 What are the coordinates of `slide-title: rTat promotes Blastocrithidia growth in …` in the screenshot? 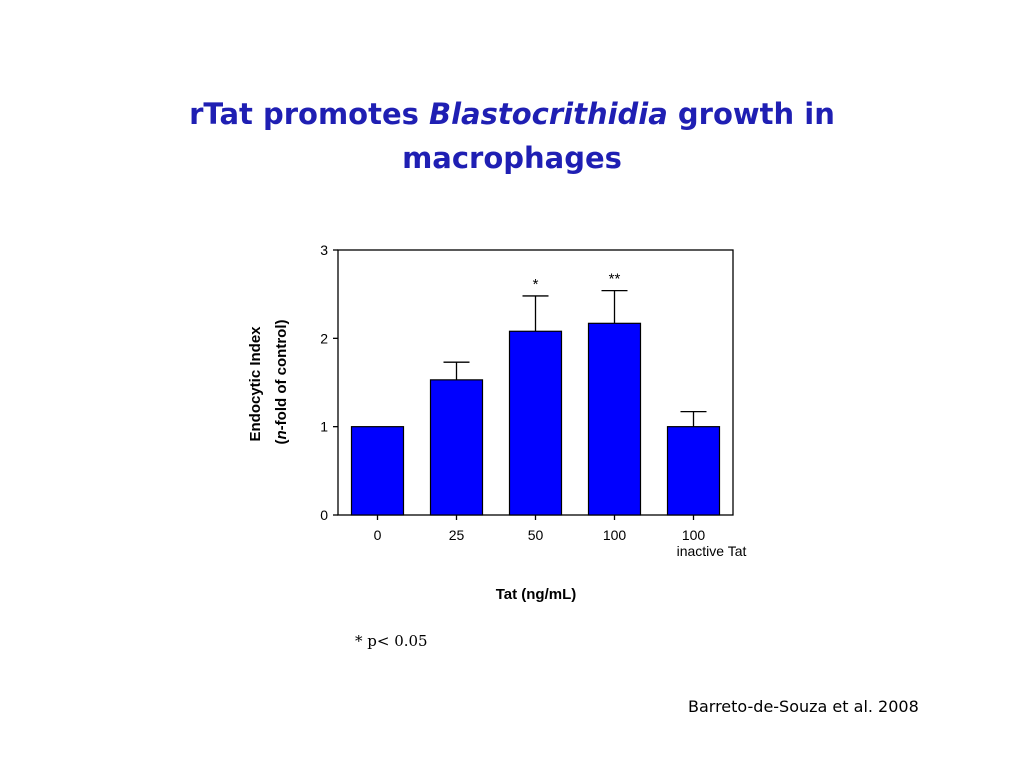 It's located at (512, 136).